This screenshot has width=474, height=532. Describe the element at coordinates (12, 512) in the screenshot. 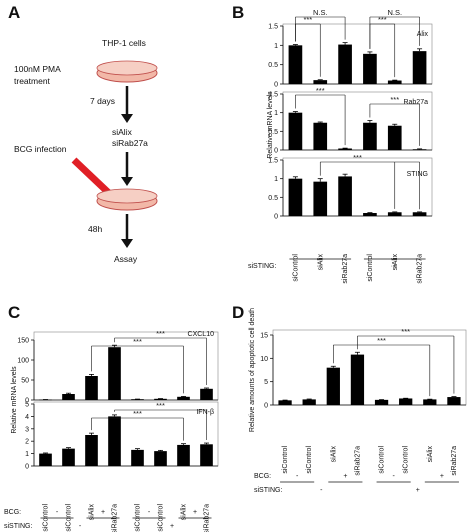

I see `c-bcg-row-label: BCG:` at that location.